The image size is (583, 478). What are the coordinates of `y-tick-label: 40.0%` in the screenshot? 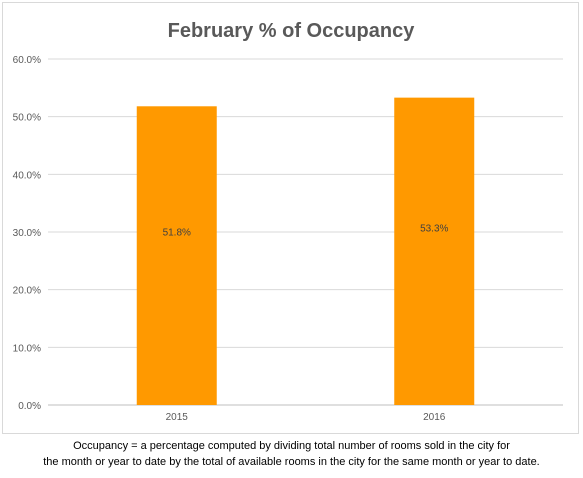 It's located at (27, 175).